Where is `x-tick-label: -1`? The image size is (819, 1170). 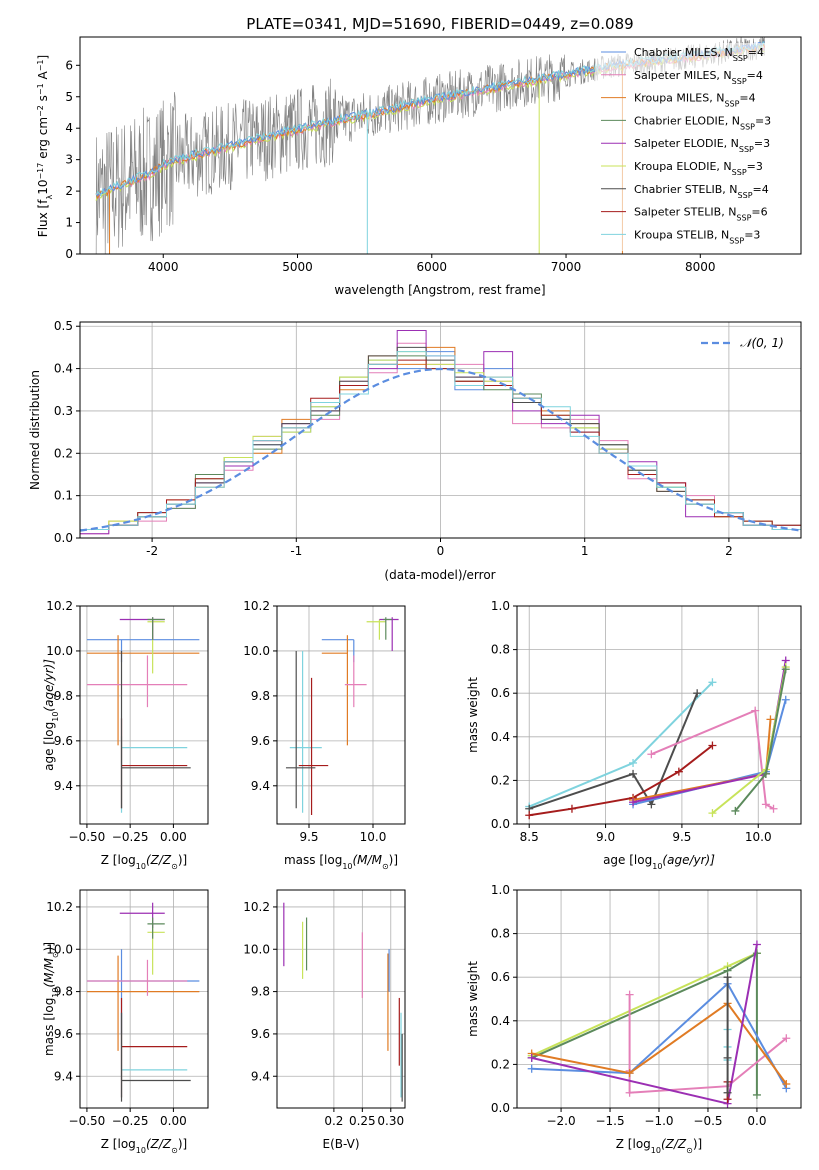 x-tick-label: -1 is located at coordinates (296, 551).